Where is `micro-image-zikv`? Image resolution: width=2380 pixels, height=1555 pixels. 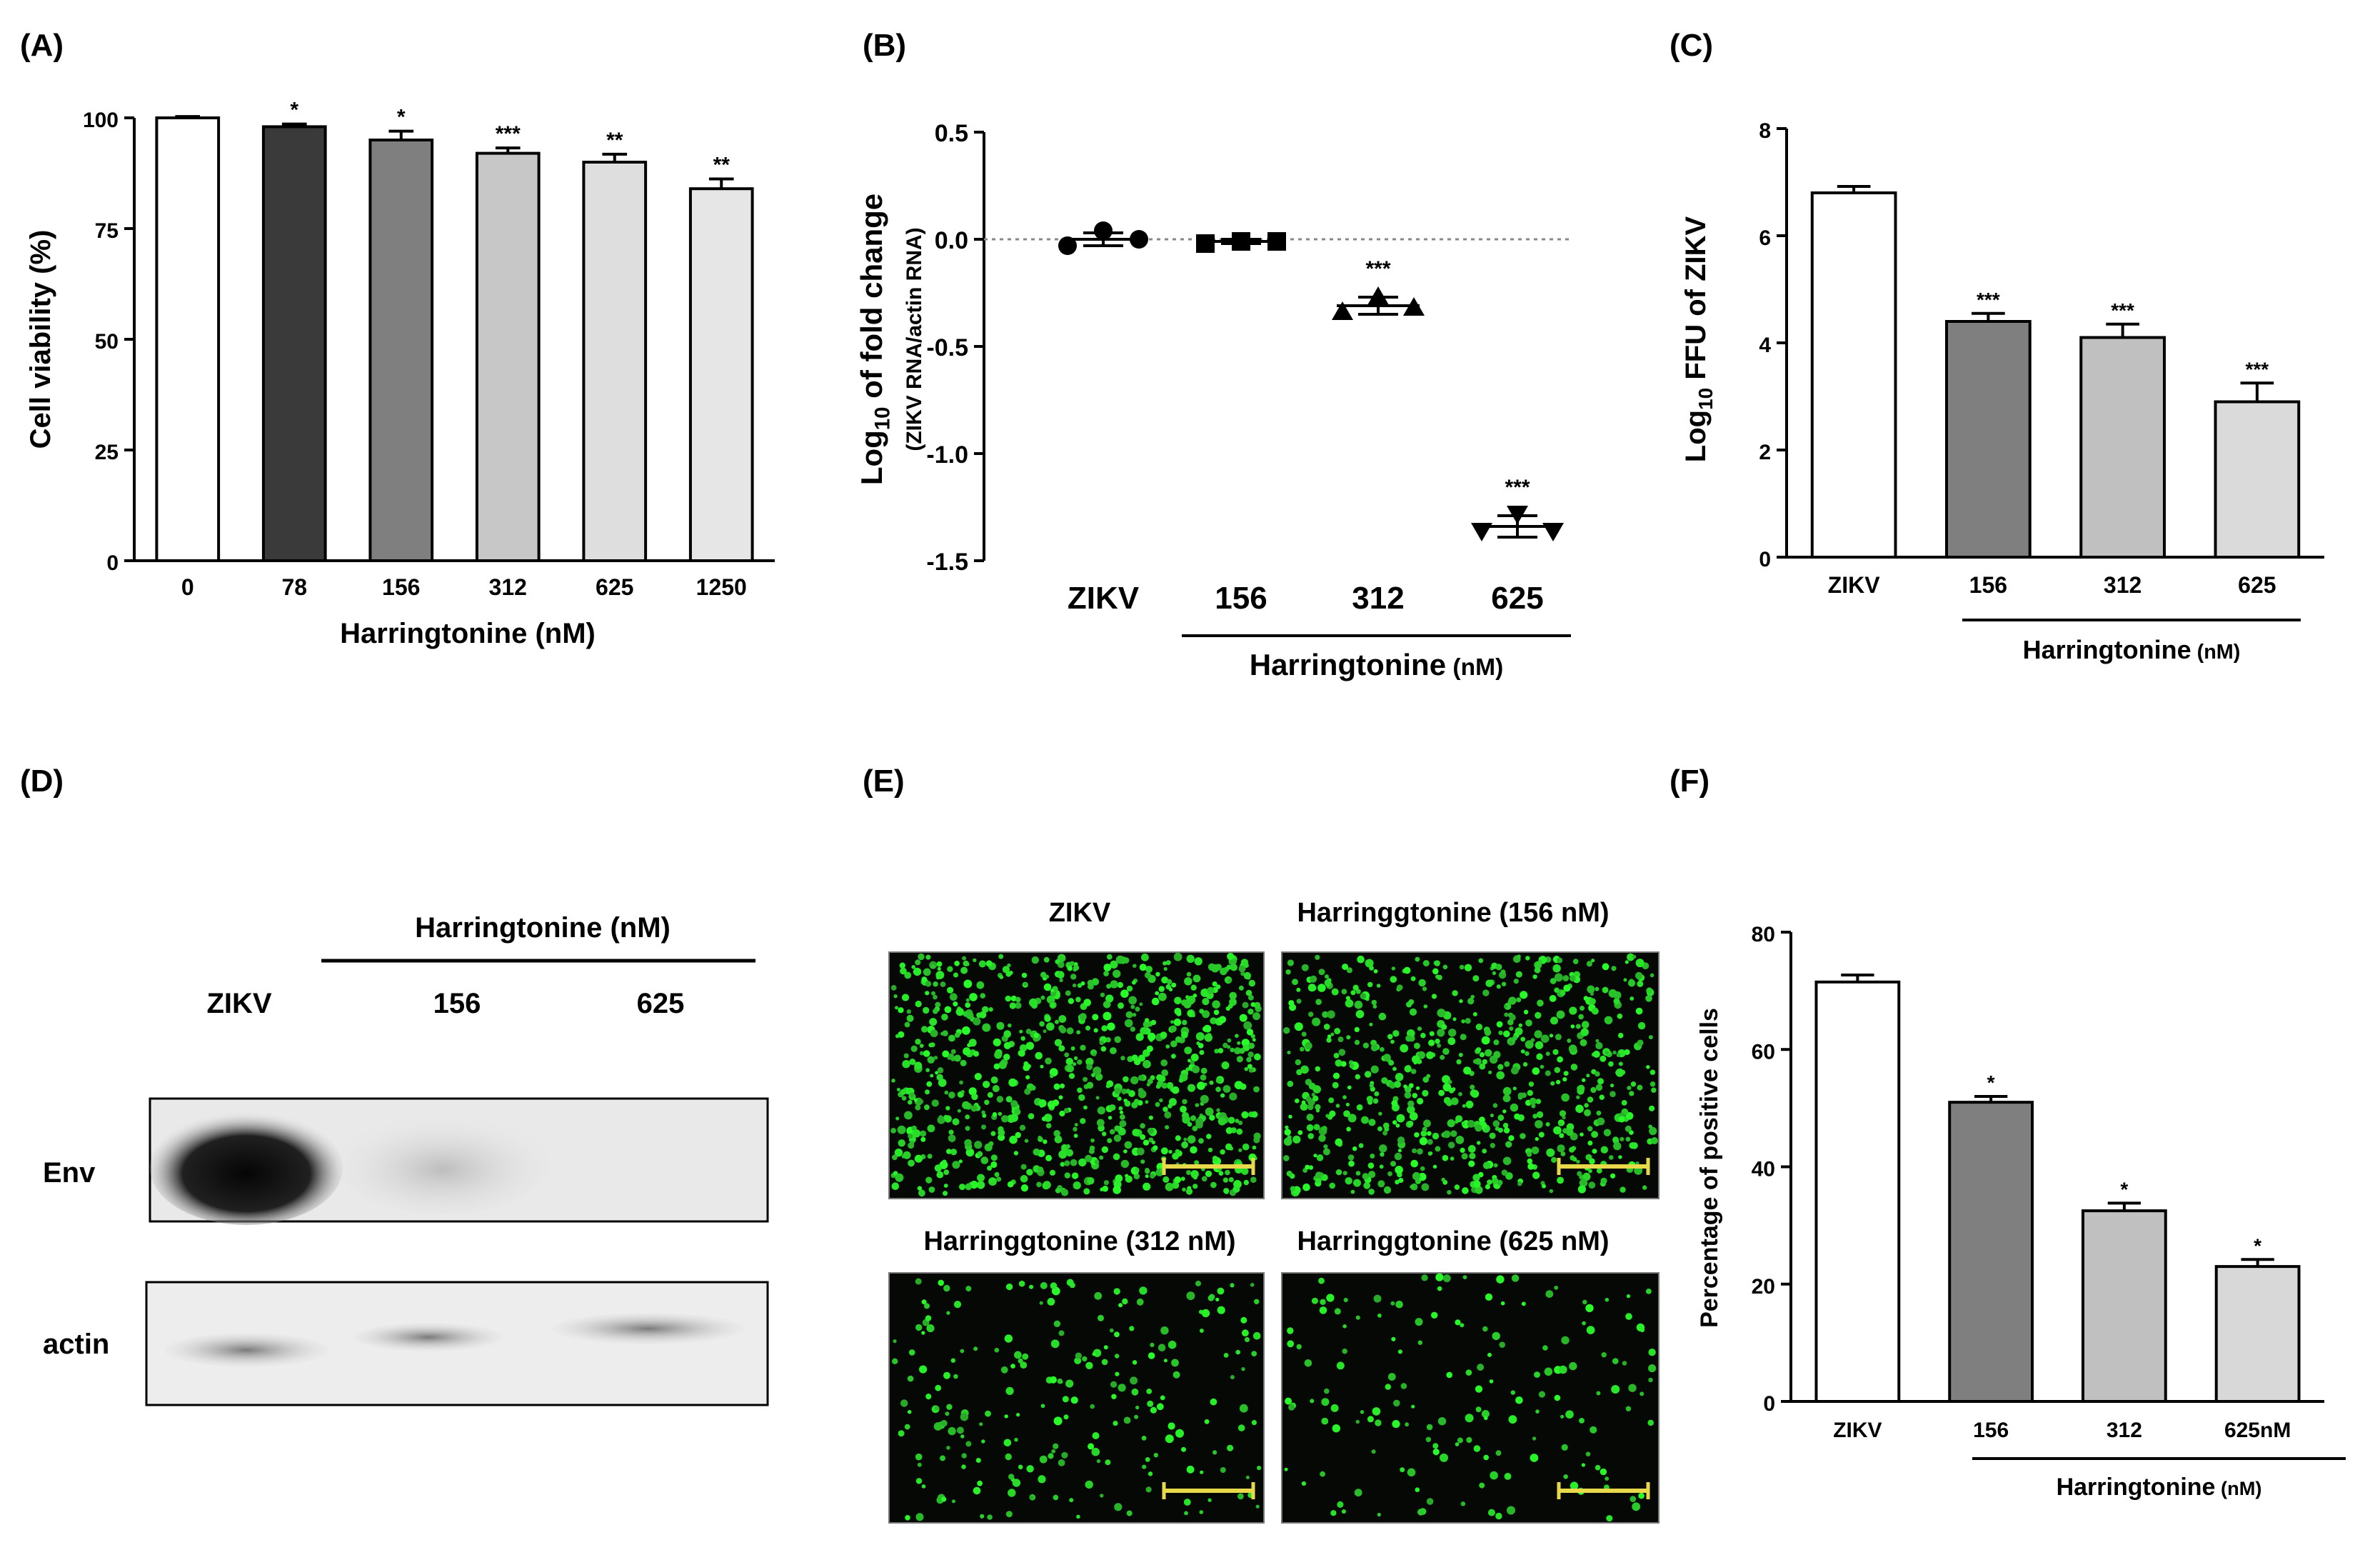 micro-image-zikv is located at coordinates (1076, 1075).